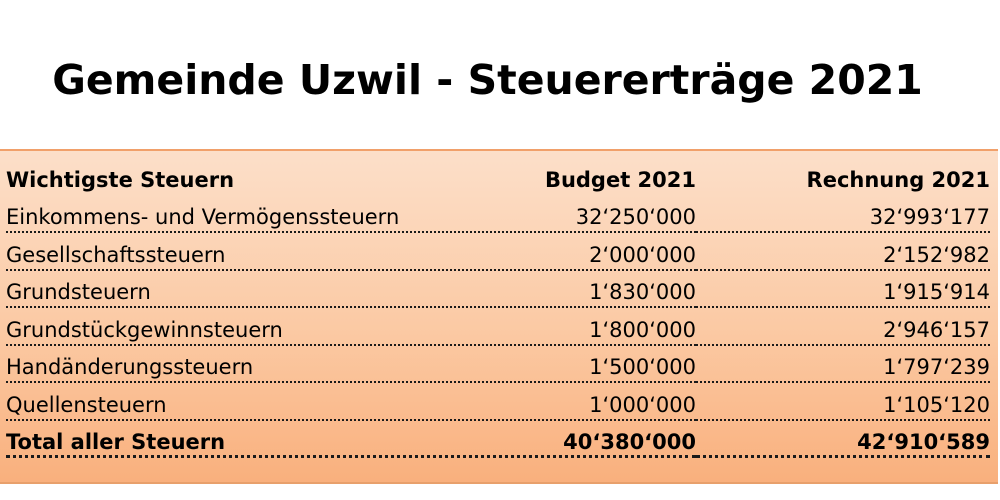 Image resolution: width=1000 pixels, height=500 pixels. I want to click on rechnung-value: 2‘946‘157, so click(936, 329).